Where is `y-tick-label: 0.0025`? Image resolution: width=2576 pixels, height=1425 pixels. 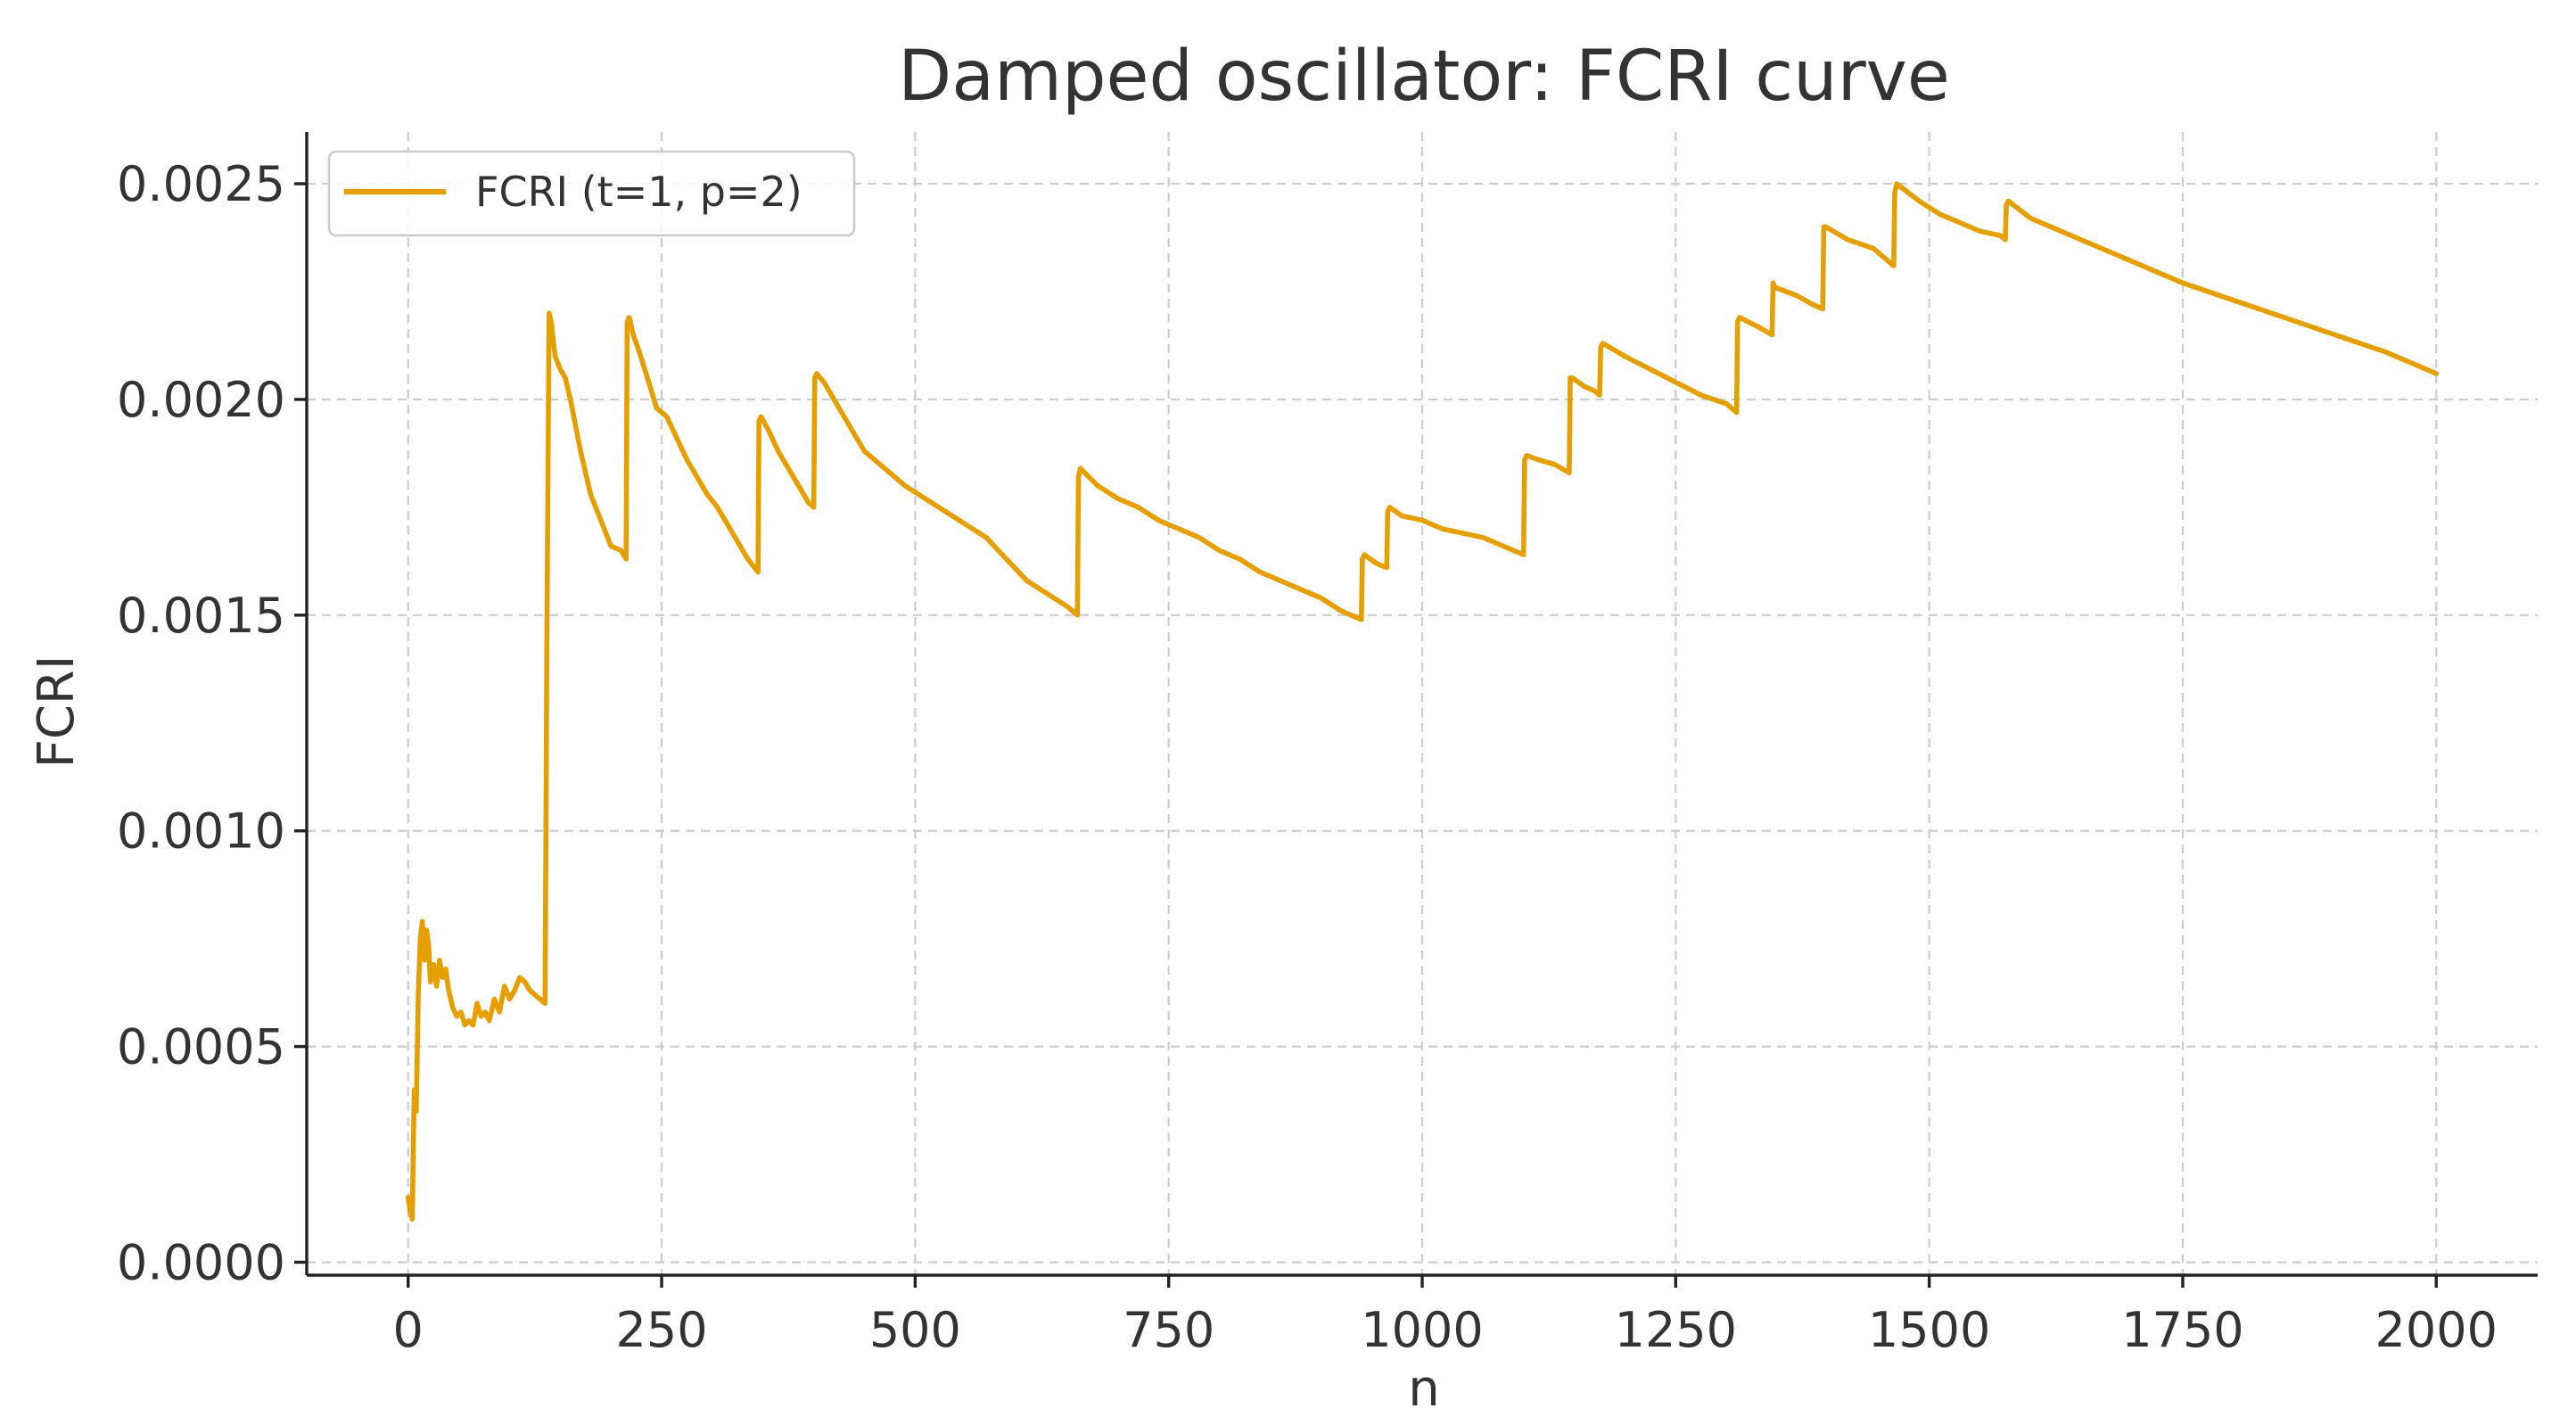
y-tick-label: 0.0025 is located at coordinates (201, 184).